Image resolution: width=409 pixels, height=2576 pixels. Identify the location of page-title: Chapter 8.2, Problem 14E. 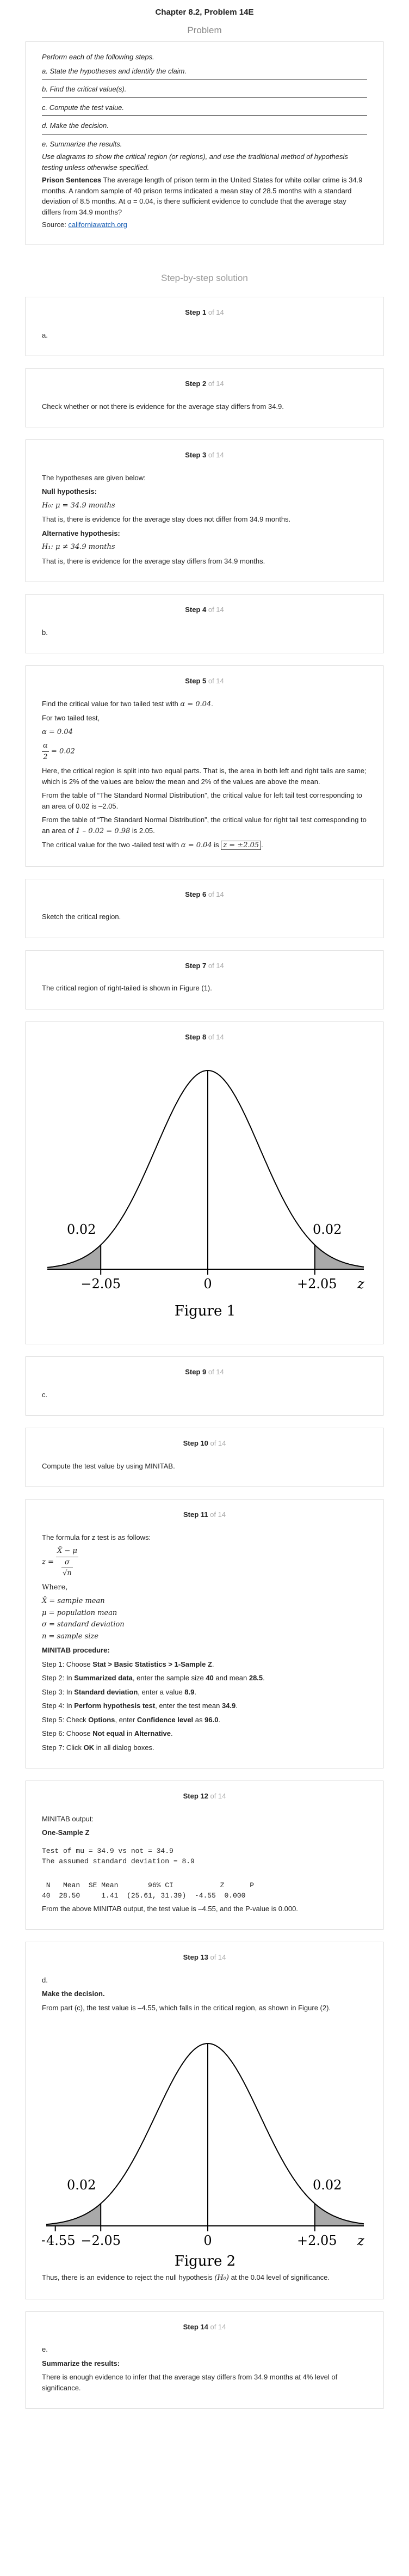
(205, 12).